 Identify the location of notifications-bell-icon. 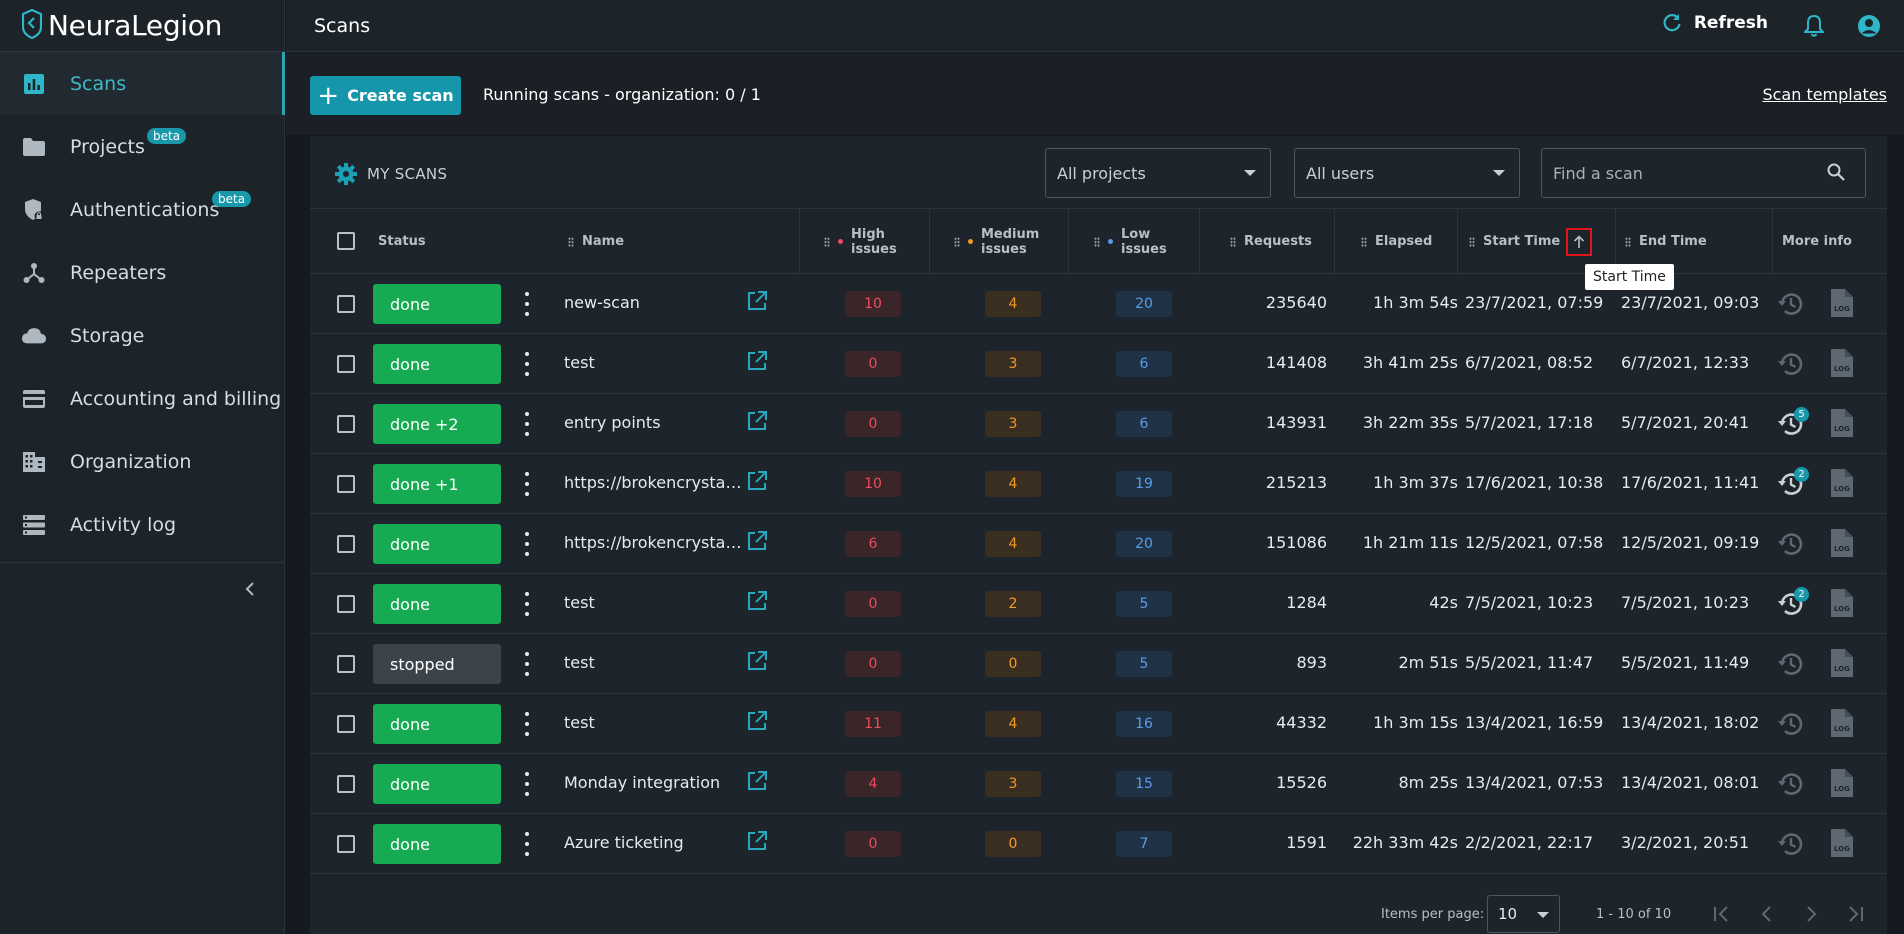
(1814, 28).